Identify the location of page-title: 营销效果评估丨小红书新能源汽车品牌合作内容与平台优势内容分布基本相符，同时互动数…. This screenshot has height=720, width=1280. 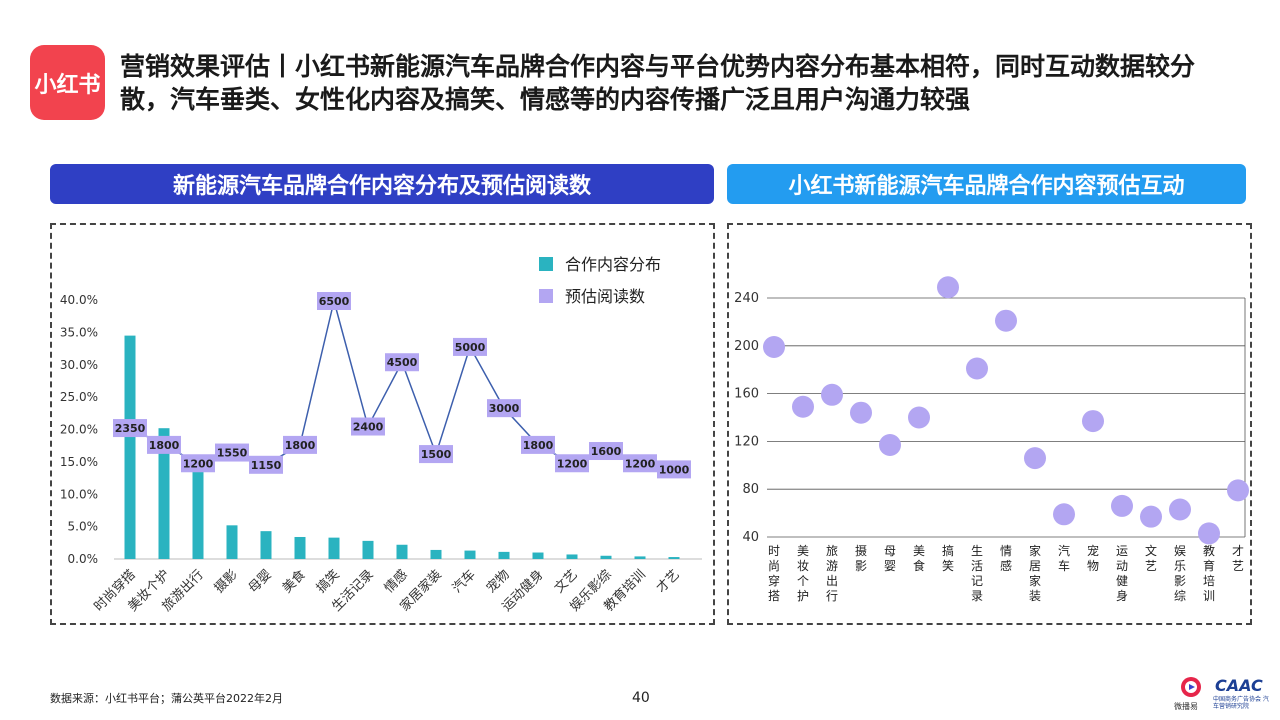
(658, 83).